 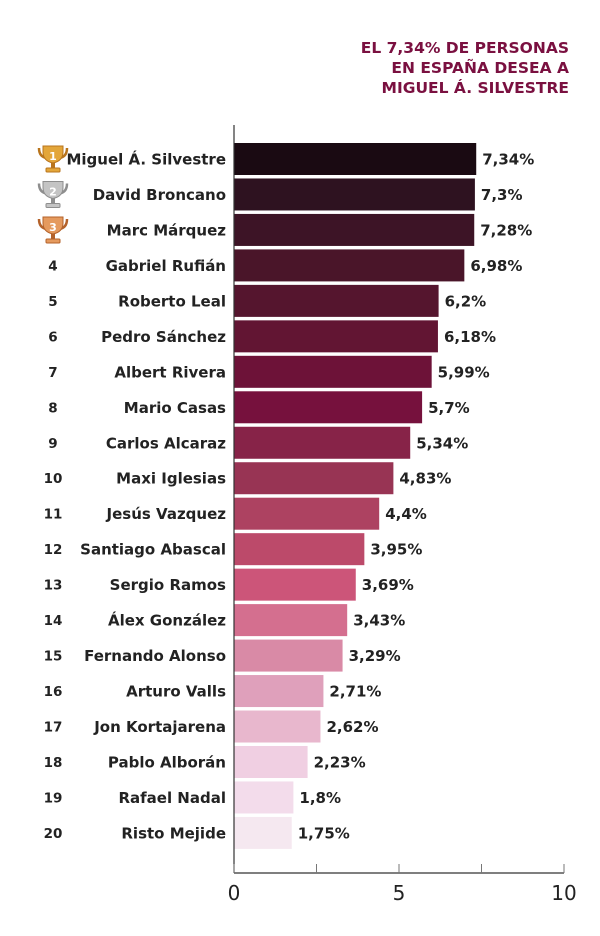 I want to click on category-label: Maxi Iglesias, so click(x=171, y=479).